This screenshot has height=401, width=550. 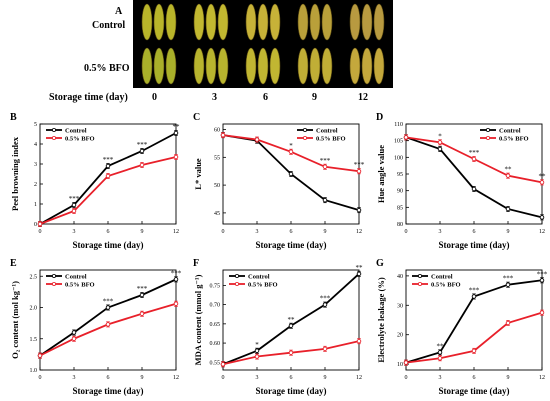 What do you see at coordinates (474, 337) in the screenshot?
I see `series-line` at bounding box center [474, 337].